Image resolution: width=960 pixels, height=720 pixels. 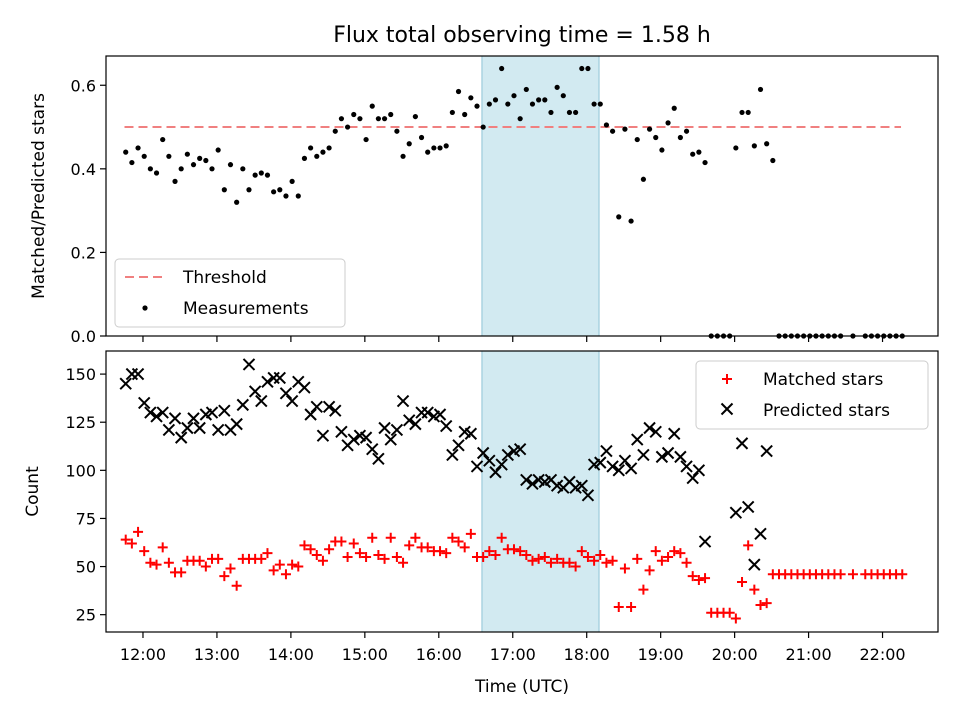 What do you see at coordinates (540, 196) in the screenshot?
I see `highlight-span` at bounding box center [540, 196].